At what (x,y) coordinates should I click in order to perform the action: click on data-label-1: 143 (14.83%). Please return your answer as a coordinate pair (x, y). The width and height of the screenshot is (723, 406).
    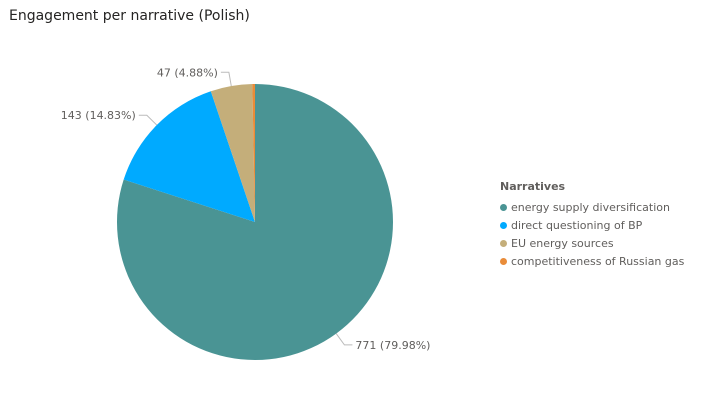
    Looking at the image, I should click on (98, 115).